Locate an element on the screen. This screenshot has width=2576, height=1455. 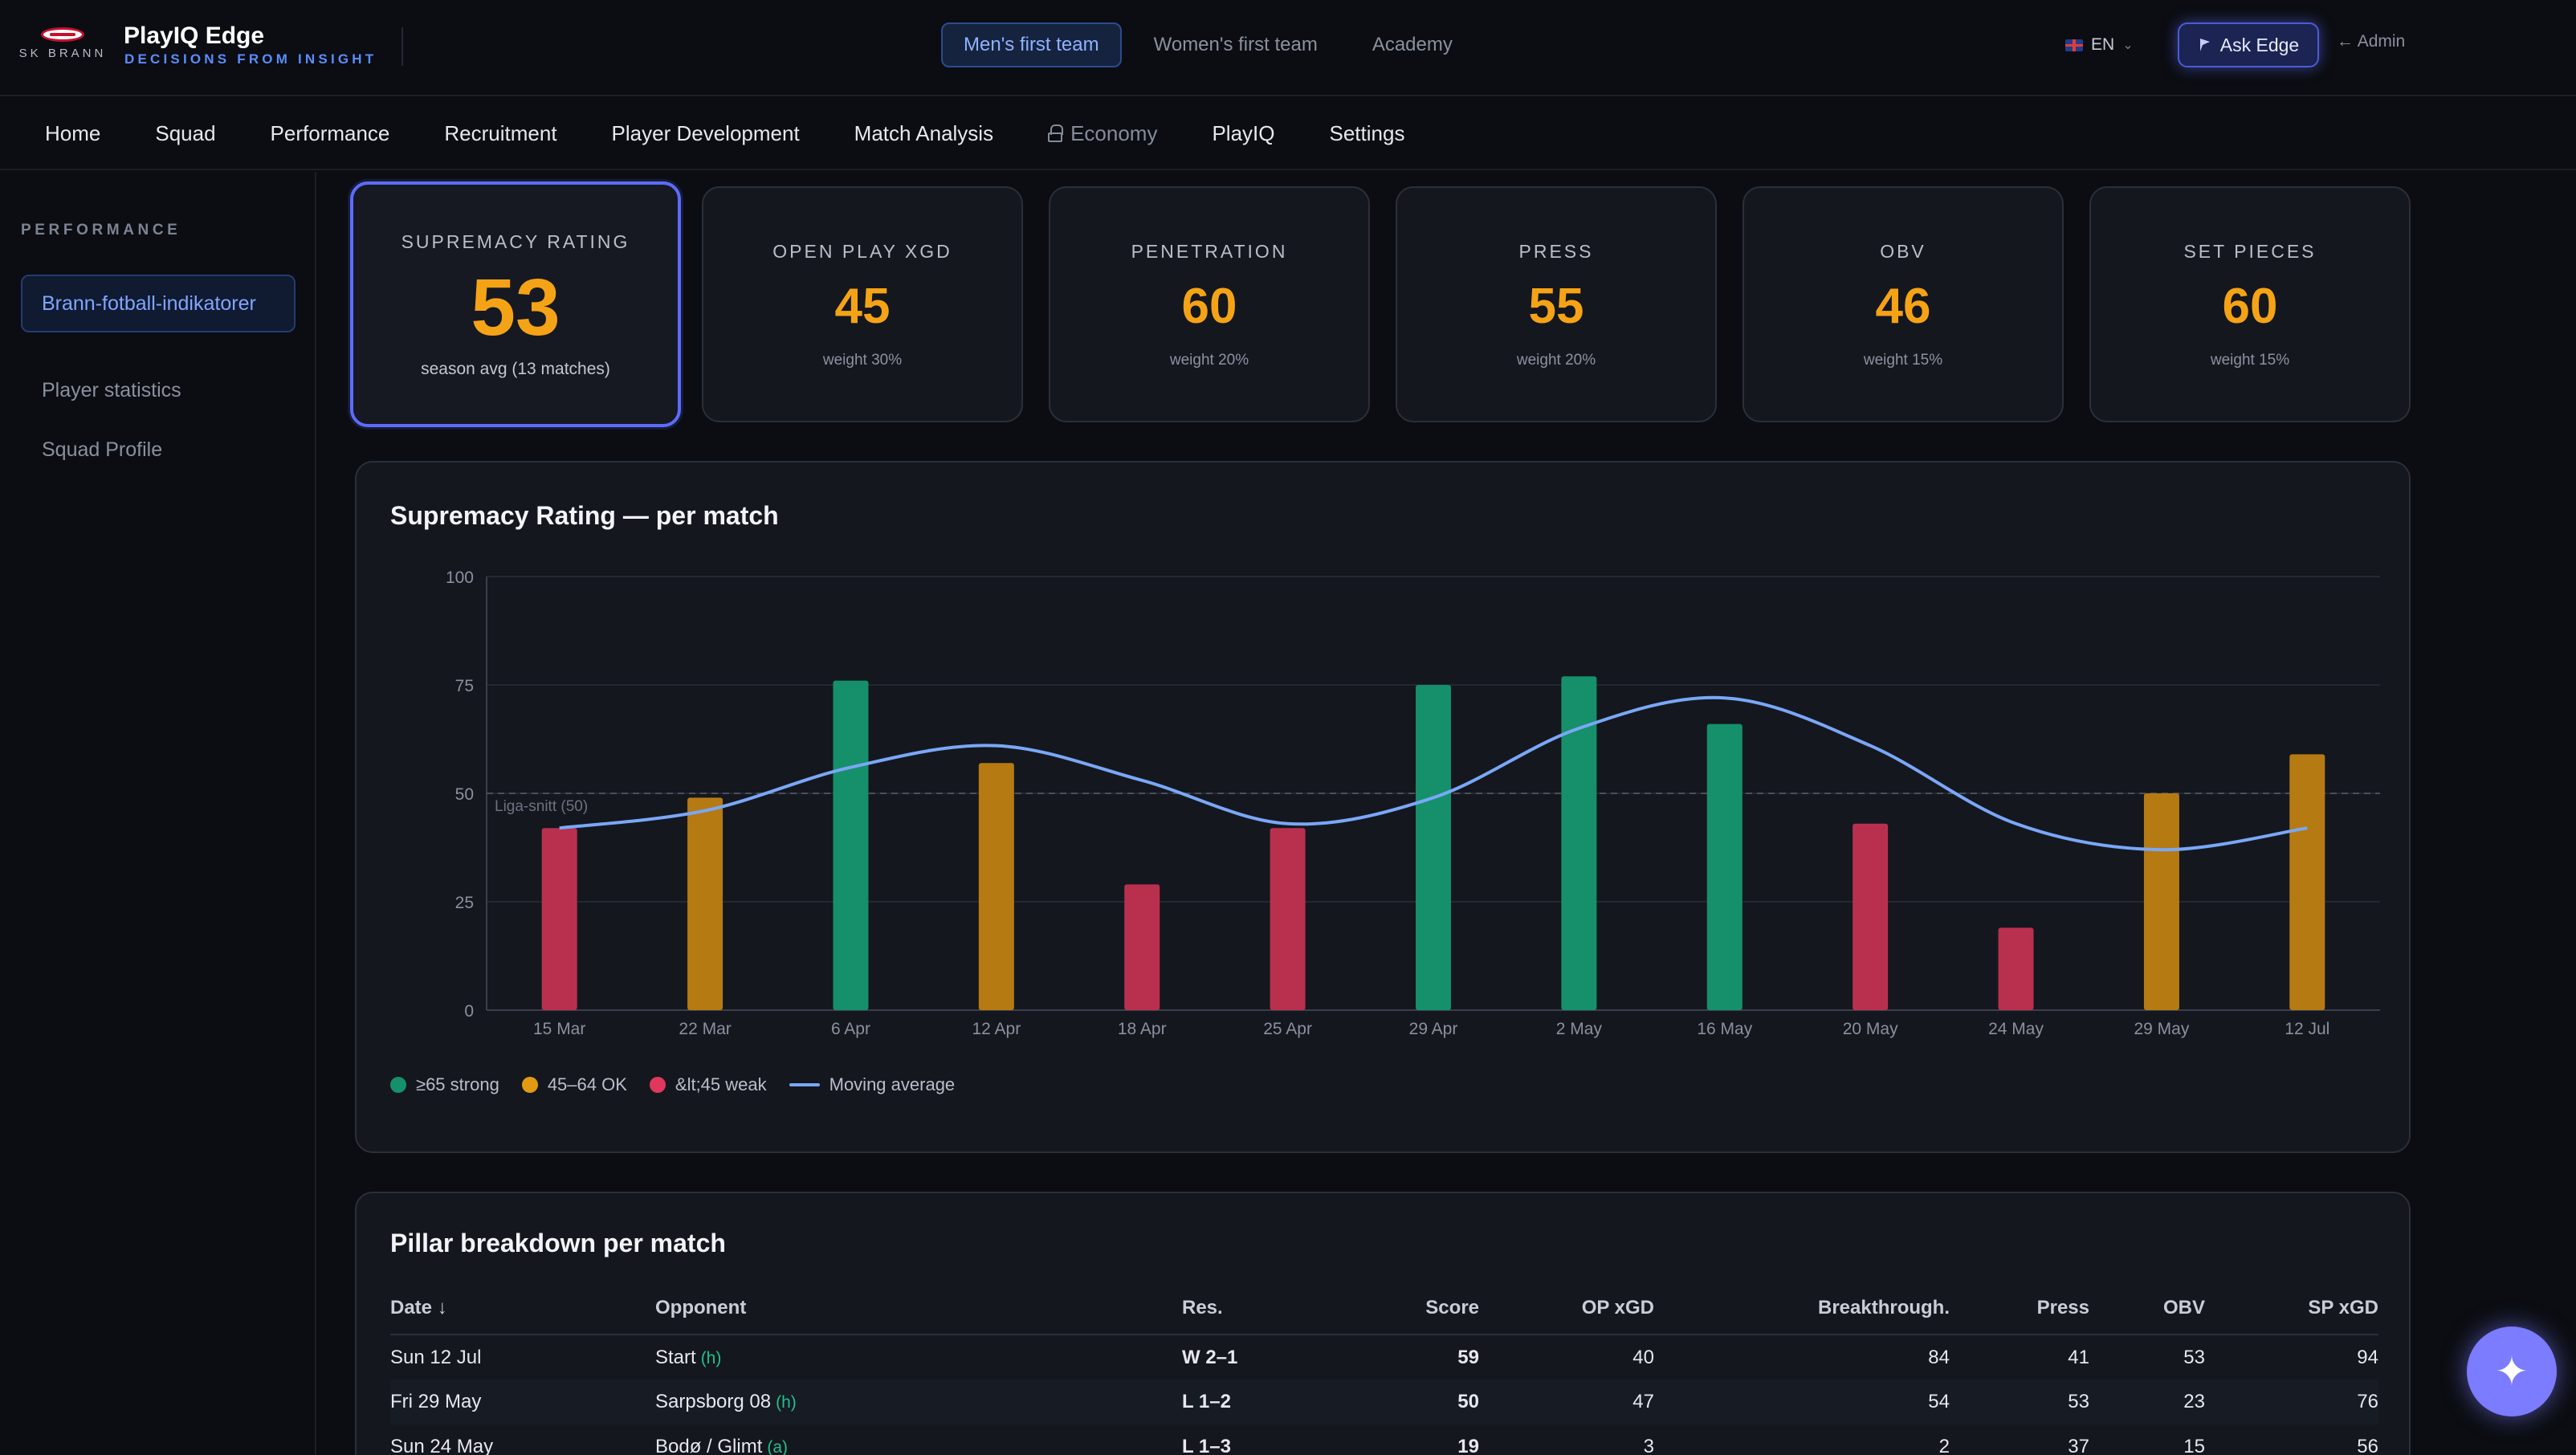
cell-breakthrough: 2 is located at coordinates (1944, 1445).